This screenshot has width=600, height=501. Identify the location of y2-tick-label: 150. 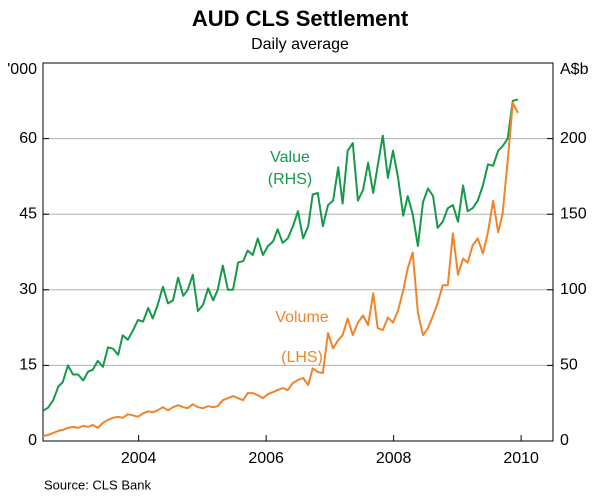
(573, 213).